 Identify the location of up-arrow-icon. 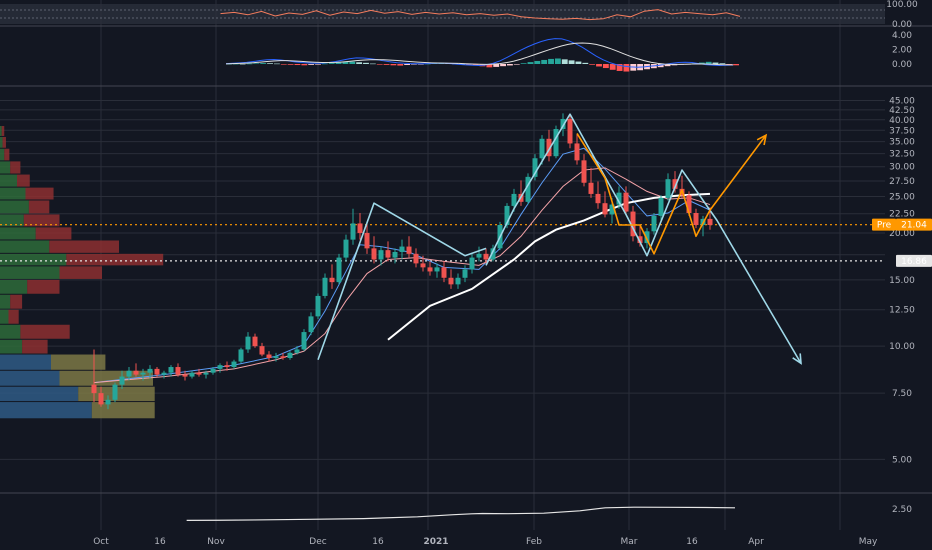
(762, 139).